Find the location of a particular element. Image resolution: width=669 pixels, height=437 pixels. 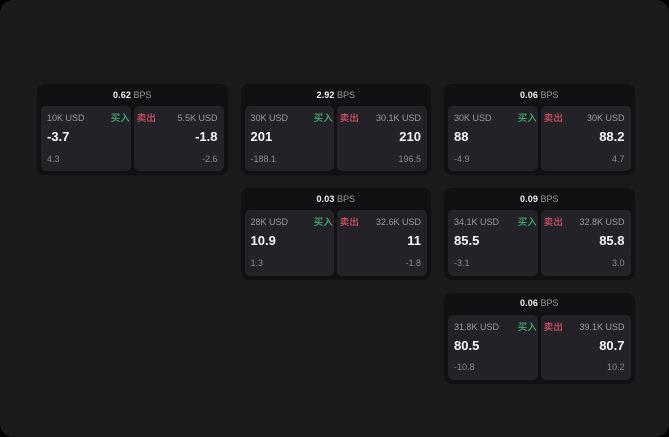

sell-skew: -1.8 is located at coordinates (413, 262).